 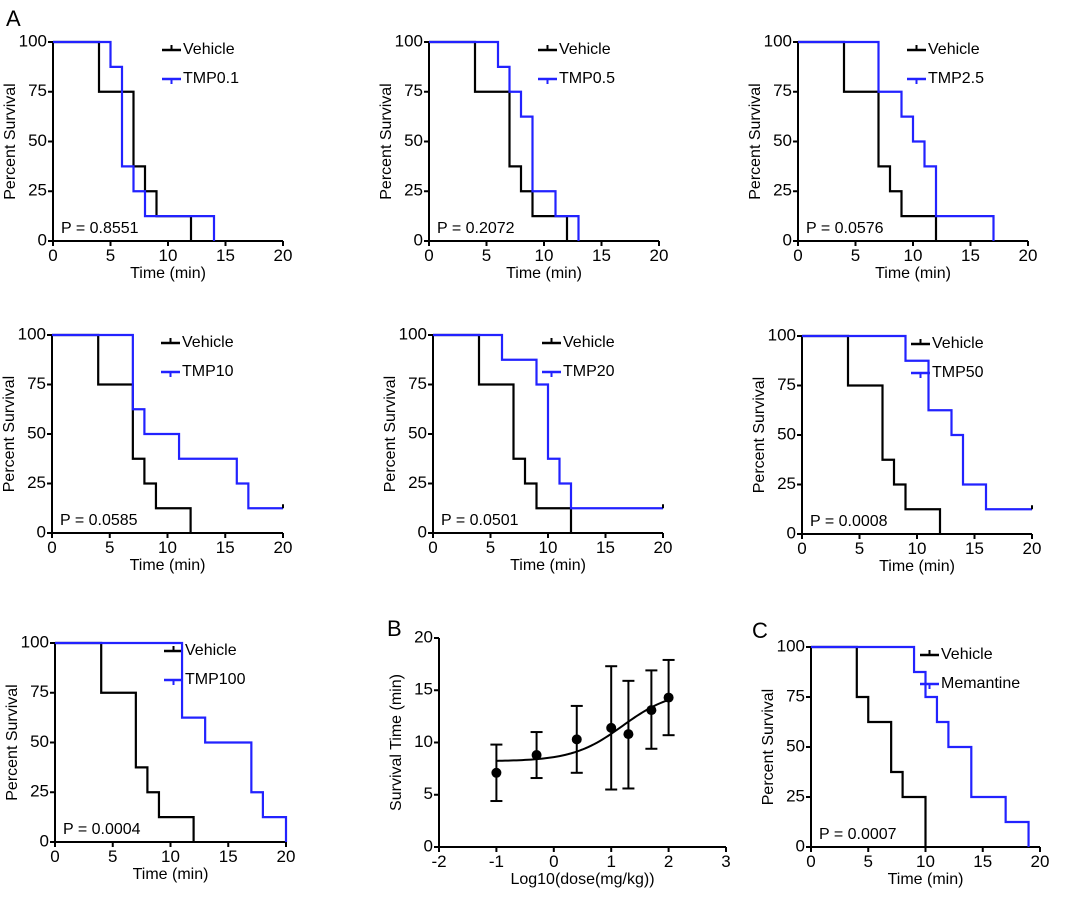 I want to click on p-value-annotation: P = 0.0007, so click(x=858, y=834).